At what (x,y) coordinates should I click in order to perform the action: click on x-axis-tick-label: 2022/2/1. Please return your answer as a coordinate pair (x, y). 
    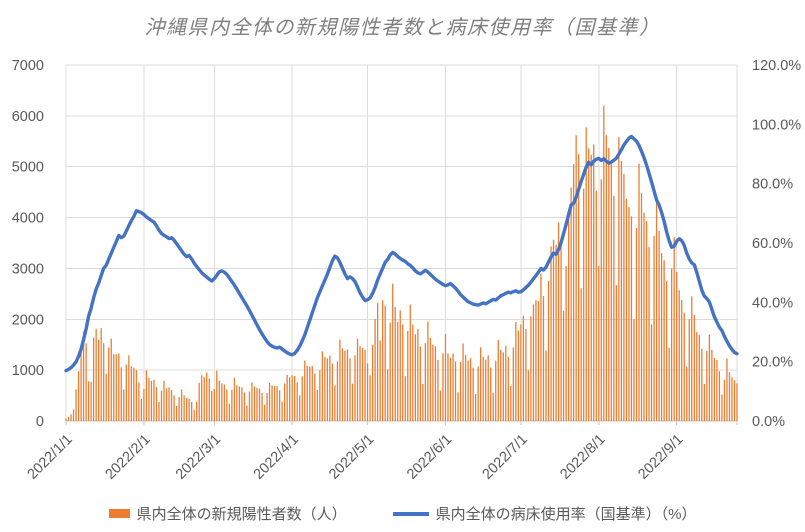
    Looking at the image, I should click on (127, 457).